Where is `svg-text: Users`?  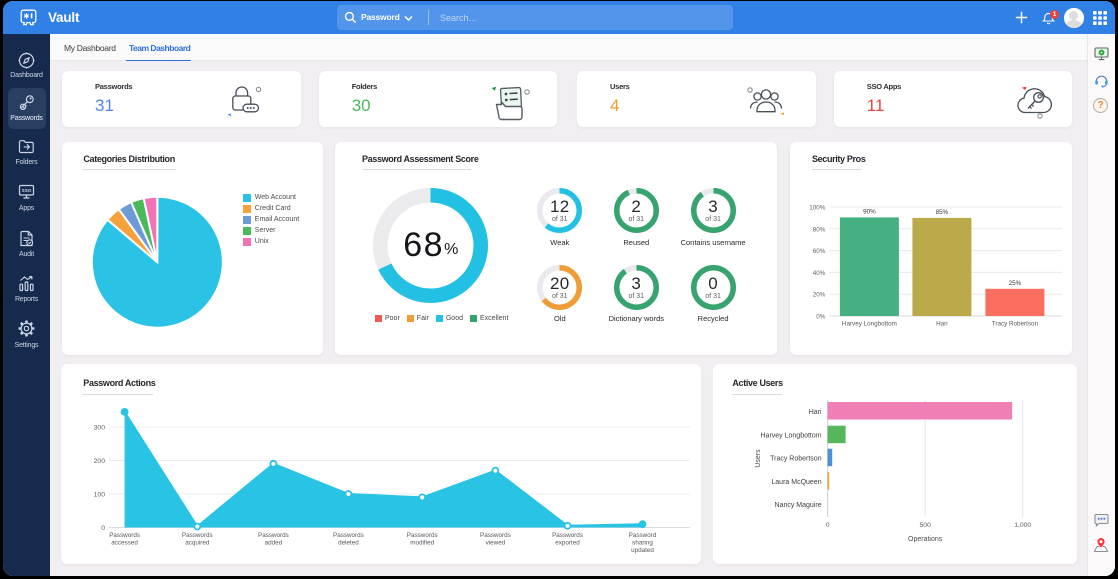 svg-text: Users is located at coordinates (758, 458).